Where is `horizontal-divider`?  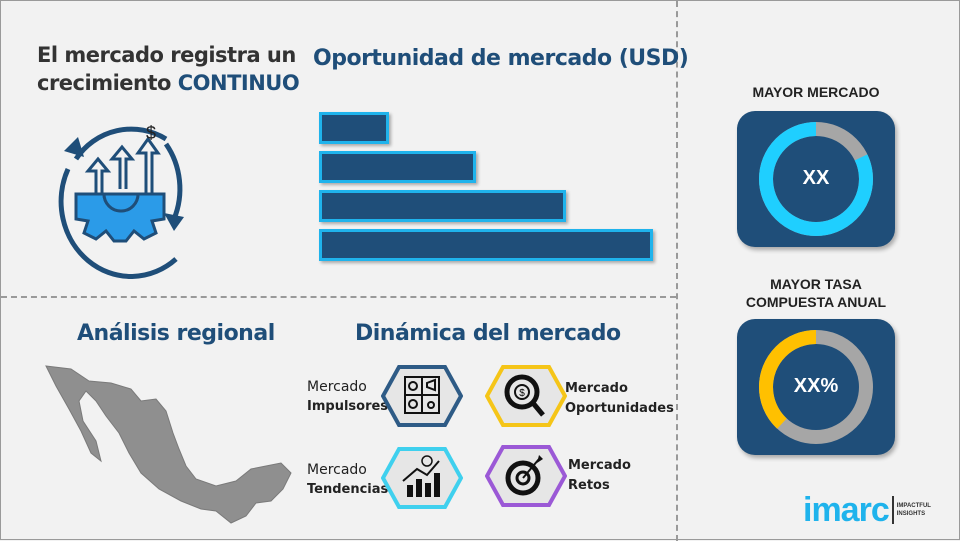
horizontal-divider is located at coordinates (338, 297).